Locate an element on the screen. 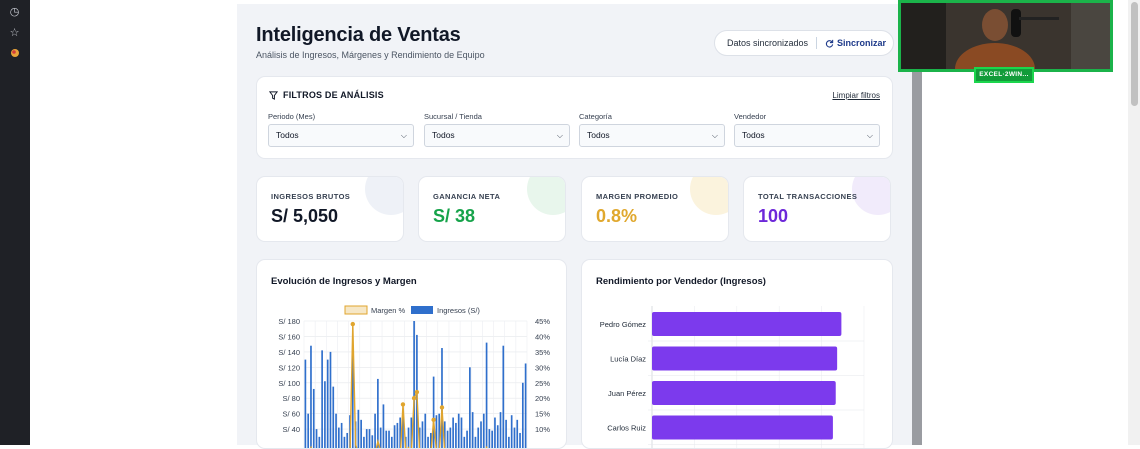 Image resolution: width=1140 pixels, height=449 pixels. kpi-ganancia-neta: GANANCIA NETA S/ 38 is located at coordinates (492, 209).